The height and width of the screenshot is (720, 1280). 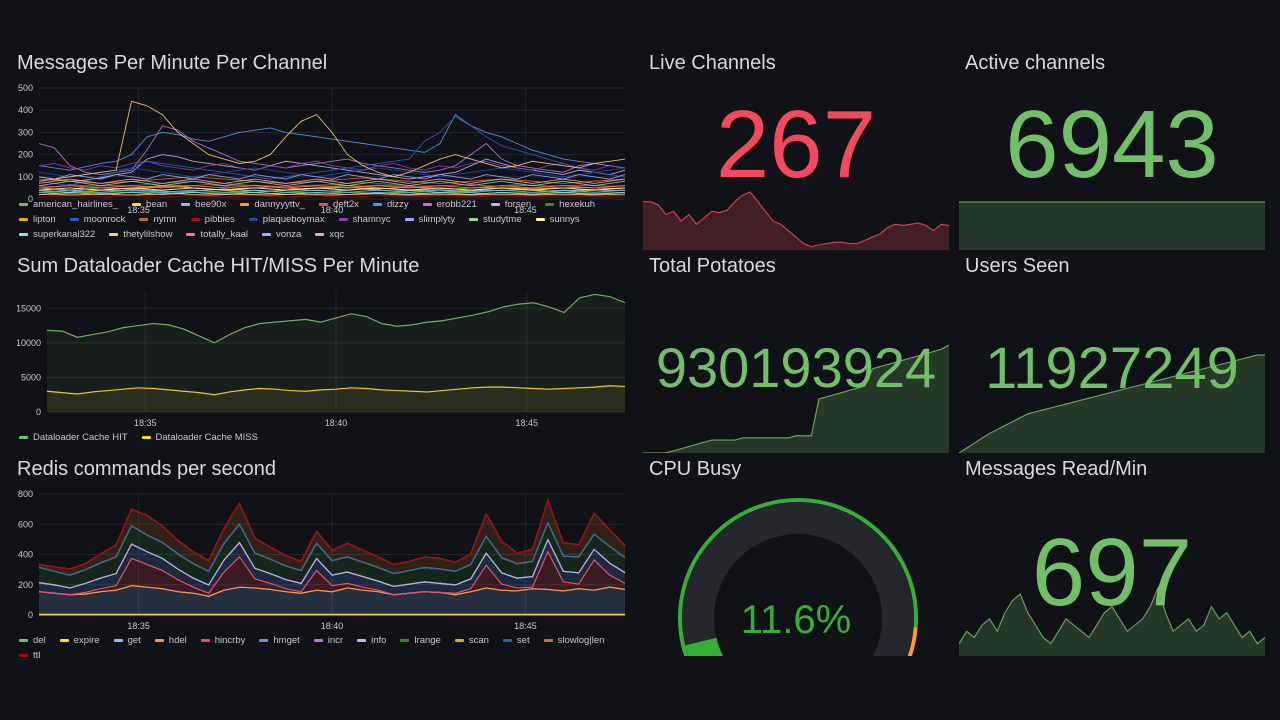 What do you see at coordinates (25, 177) in the screenshot?
I see `y-tick-label: 100` at bounding box center [25, 177].